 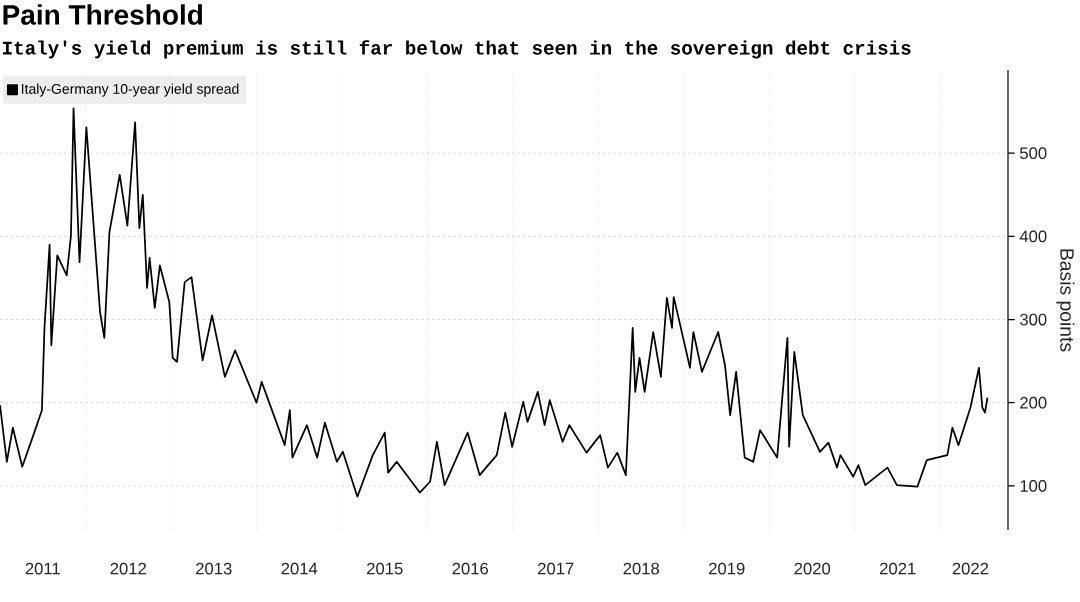 What do you see at coordinates (812, 568) in the screenshot?
I see `x-tick-label: 2020` at bounding box center [812, 568].